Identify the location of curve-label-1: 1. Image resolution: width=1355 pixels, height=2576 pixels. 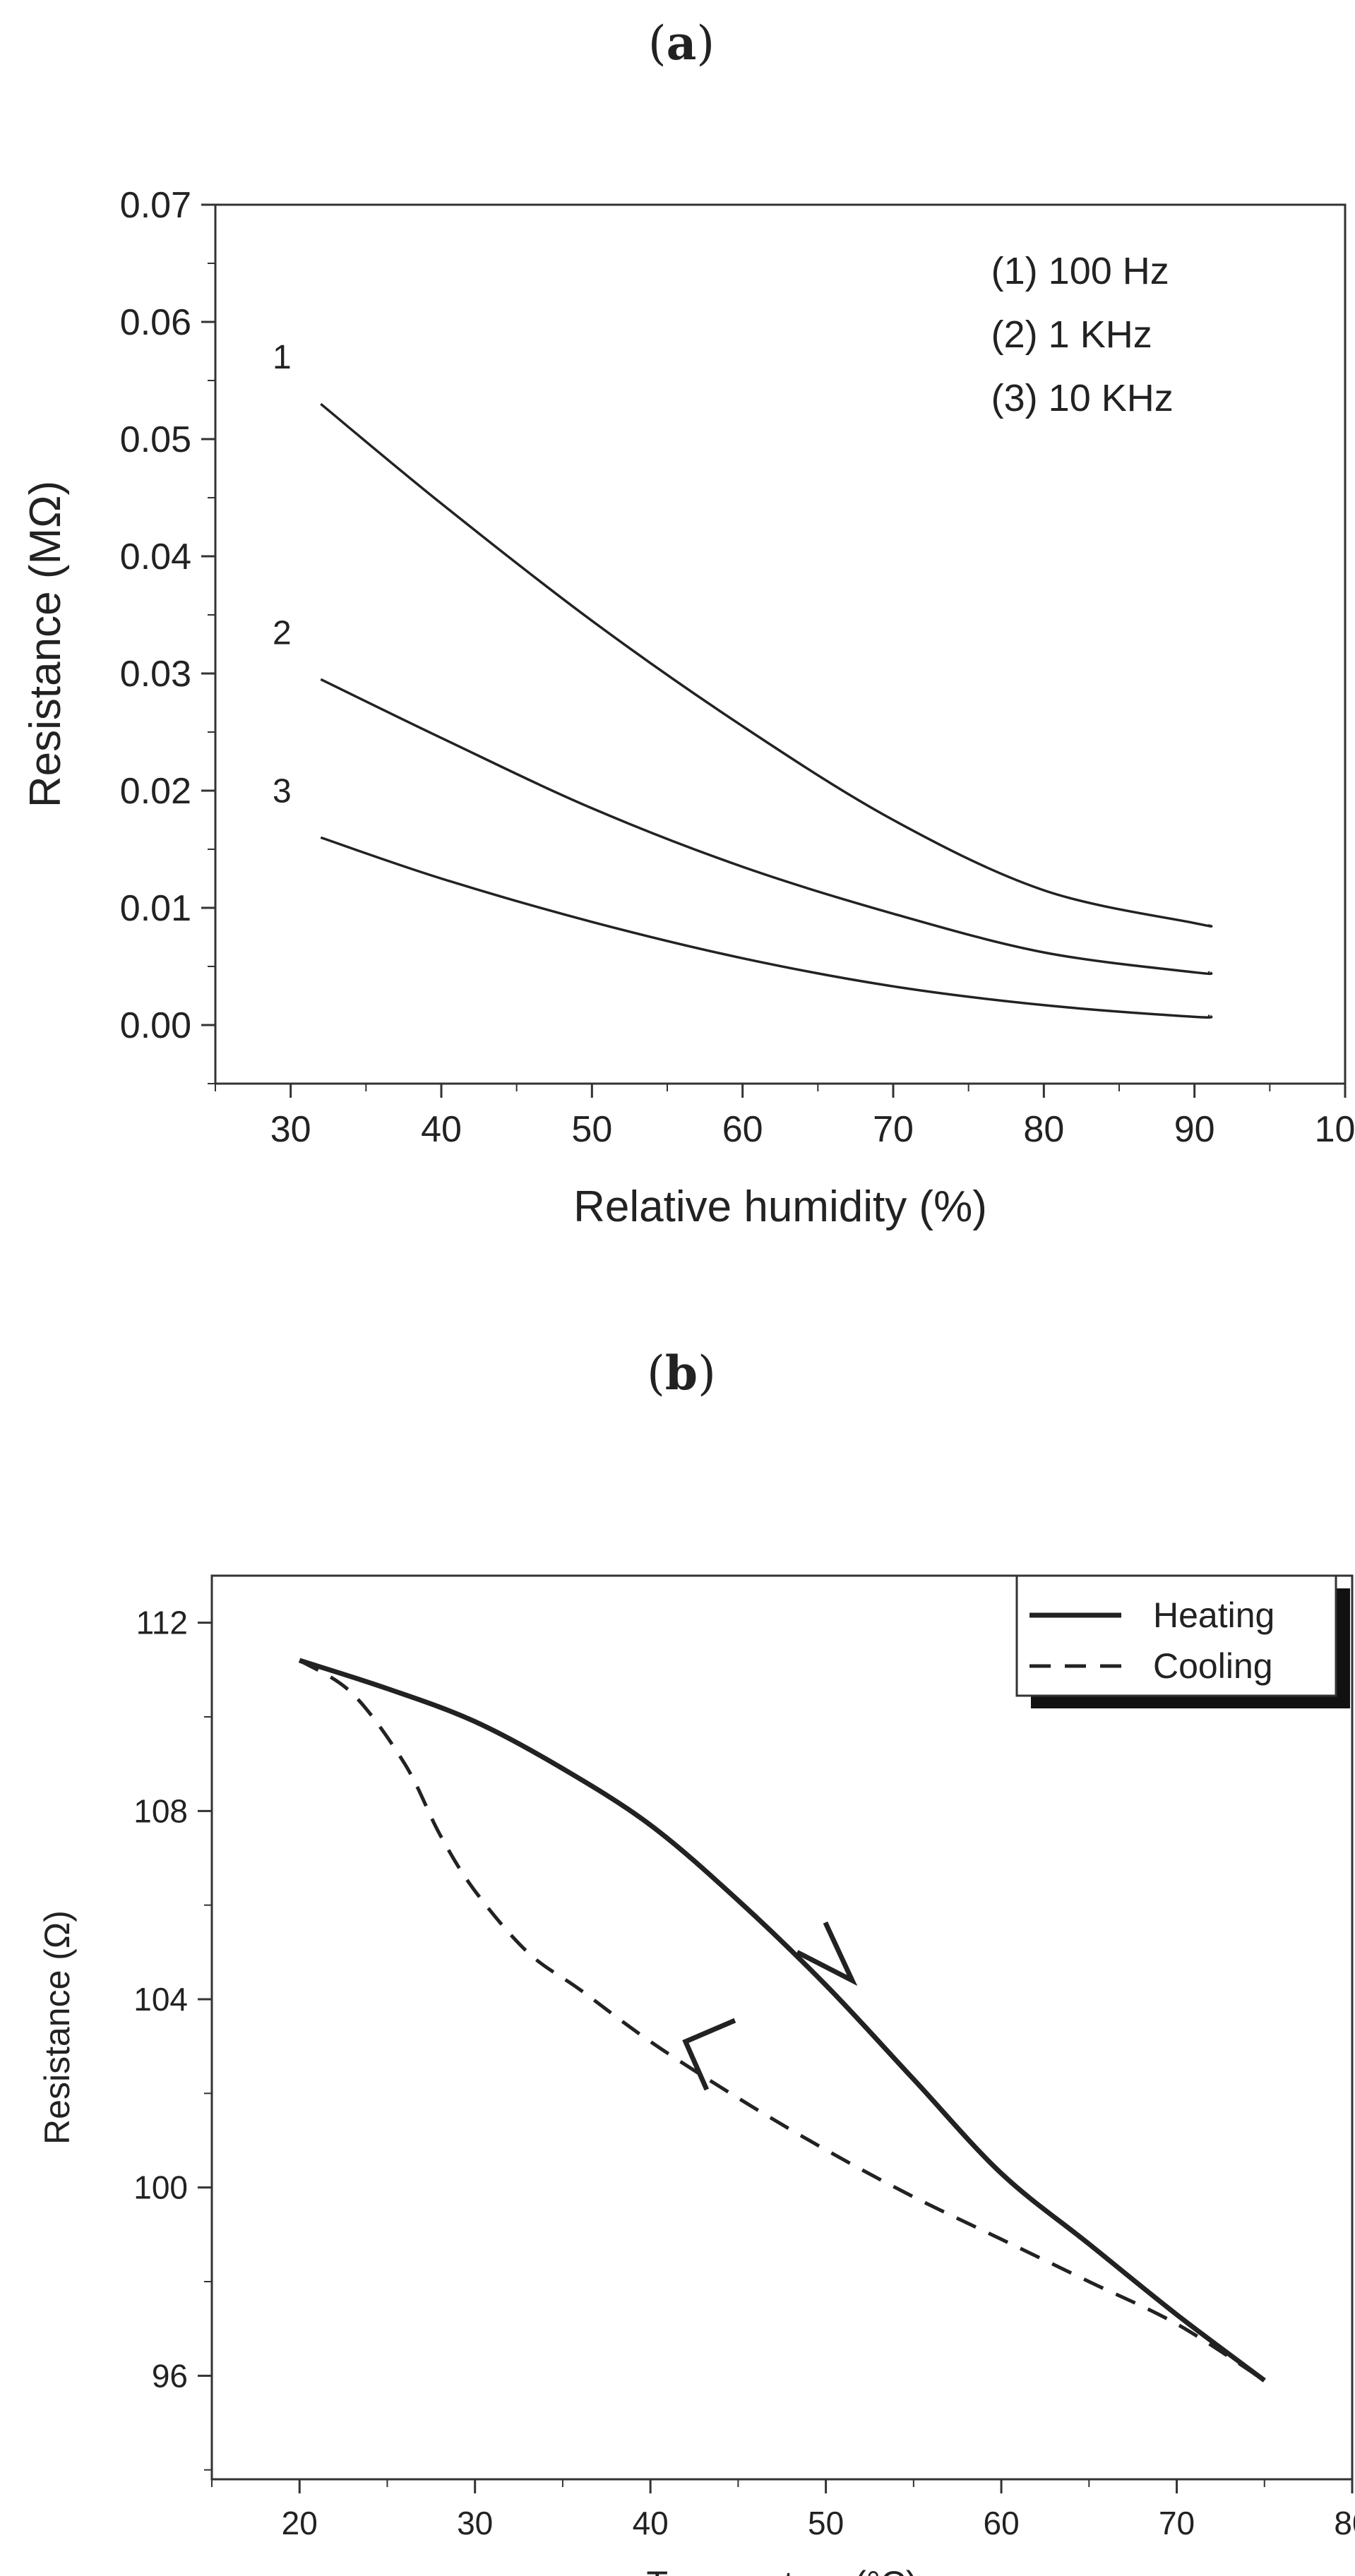
(282, 357).